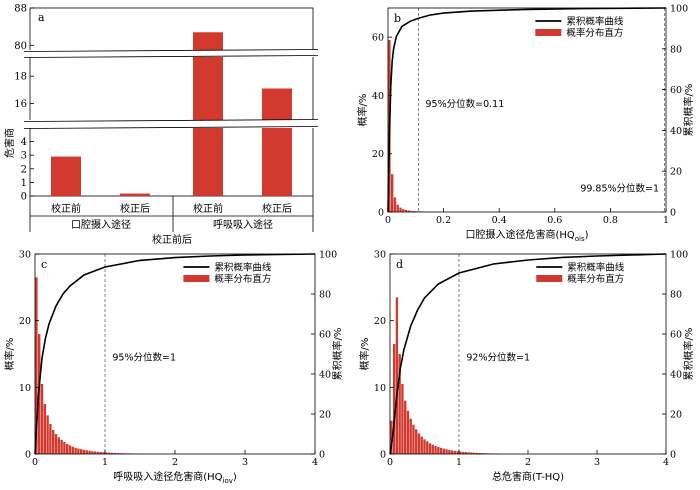  What do you see at coordinates (380, 388) in the screenshot?
I see `y-tick-label-left: 10` at bounding box center [380, 388].